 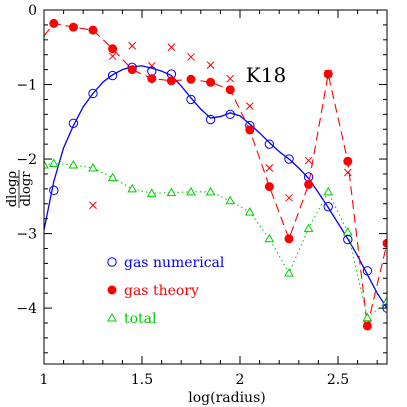 I want to click on x-tick-label: 1.5, so click(x=142, y=380).